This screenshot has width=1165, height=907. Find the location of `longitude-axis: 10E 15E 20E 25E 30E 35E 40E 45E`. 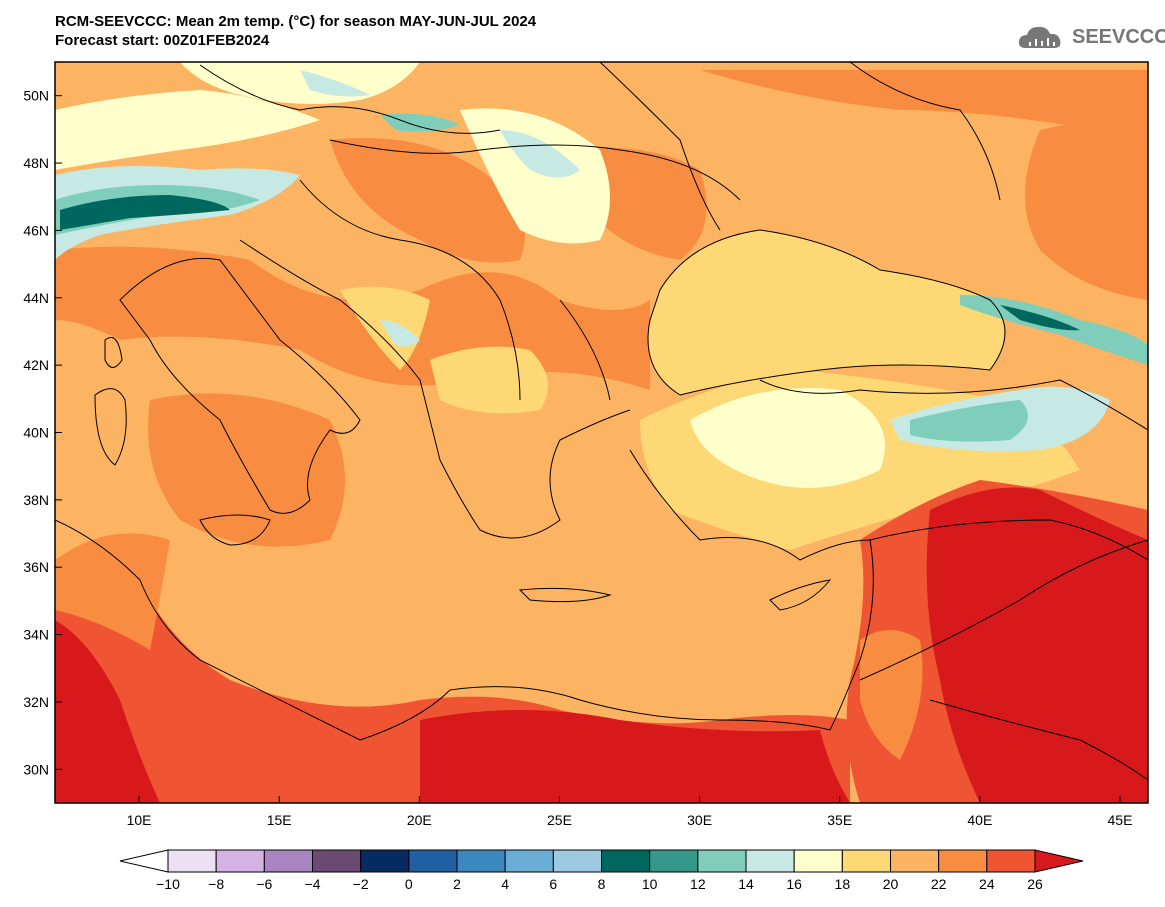

longitude-axis: 10E 15E 20E 25E 30E 35E 40E 45E is located at coordinates (630, 812).